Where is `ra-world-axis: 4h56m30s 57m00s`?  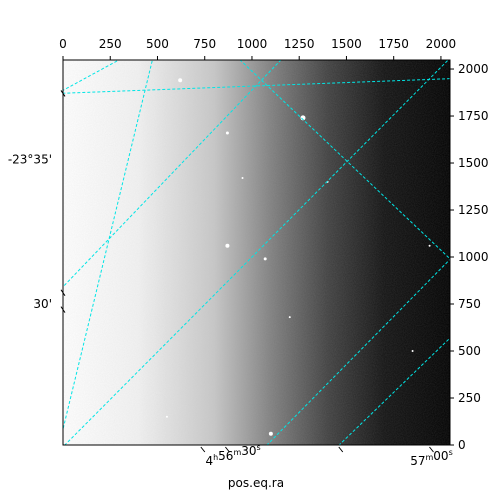 ra-world-axis: 4h56m30s 57m00s is located at coordinates (326, 455).